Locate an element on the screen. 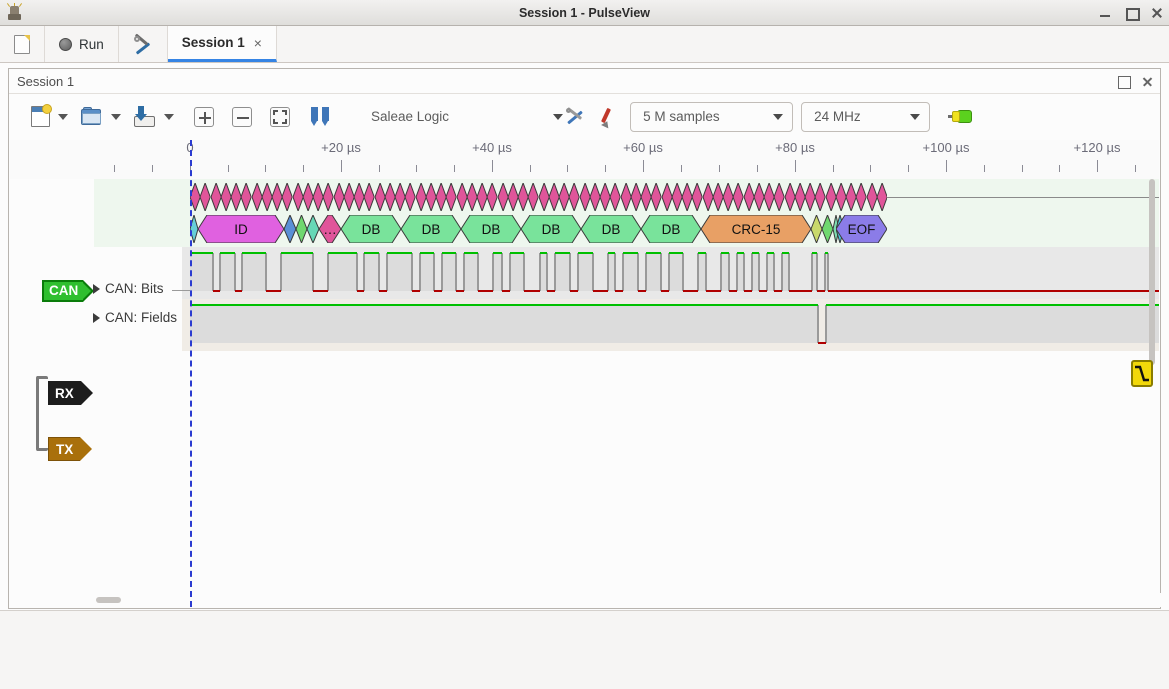 This screenshot has height=689, width=1169. device-config-button is located at coordinates (576, 116).